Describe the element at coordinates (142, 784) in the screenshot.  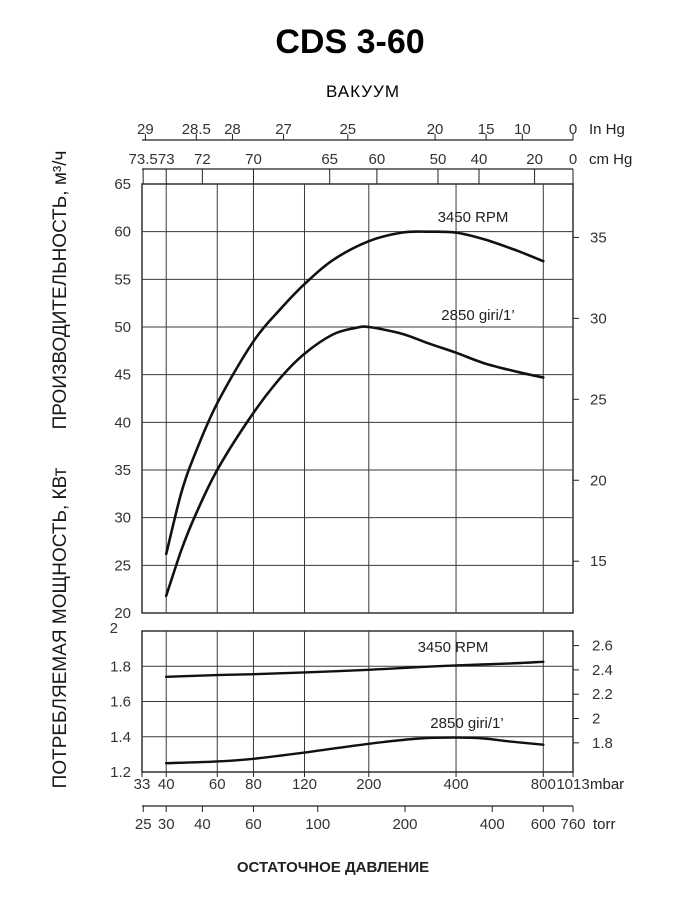
I see `mbar-tick-label: 33` at that location.